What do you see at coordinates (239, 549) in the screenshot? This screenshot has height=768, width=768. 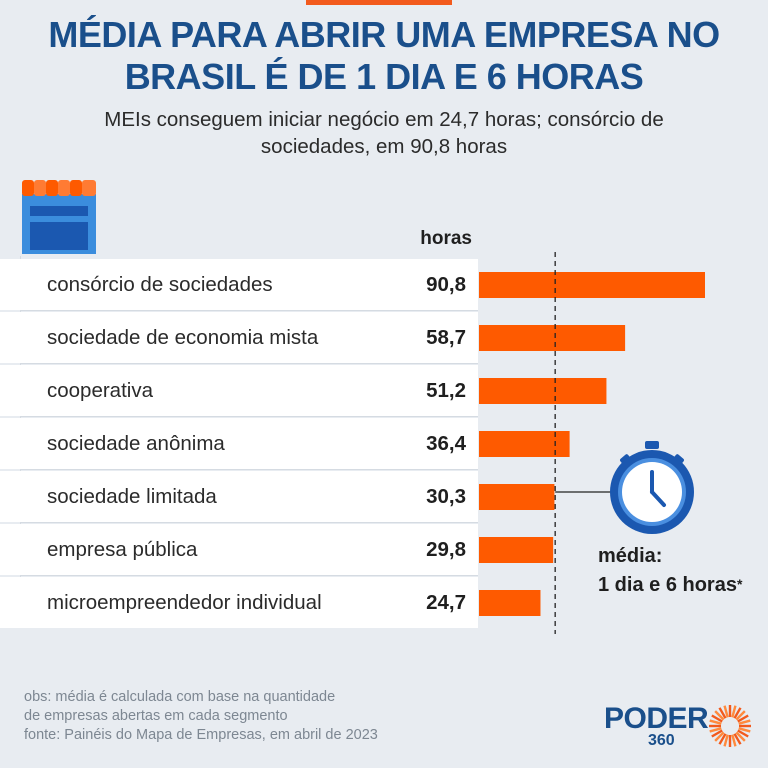 I see `table-row: empresa pública 29,8` at bounding box center [239, 549].